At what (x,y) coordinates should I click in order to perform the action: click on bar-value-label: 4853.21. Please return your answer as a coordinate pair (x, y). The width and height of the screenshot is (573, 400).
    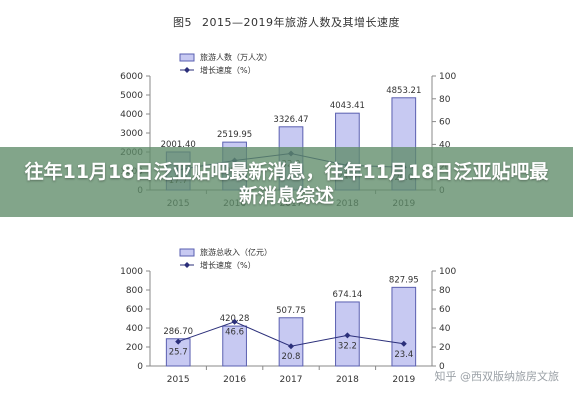
    Looking at the image, I should click on (403, 91).